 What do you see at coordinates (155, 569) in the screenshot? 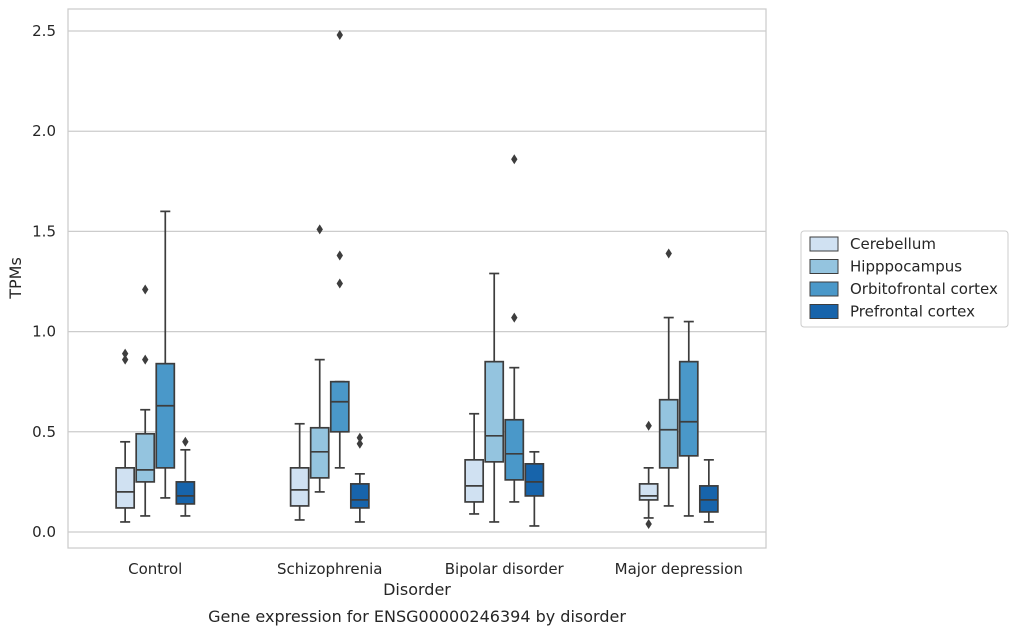
I see `x-tick-label: Control` at bounding box center [155, 569].